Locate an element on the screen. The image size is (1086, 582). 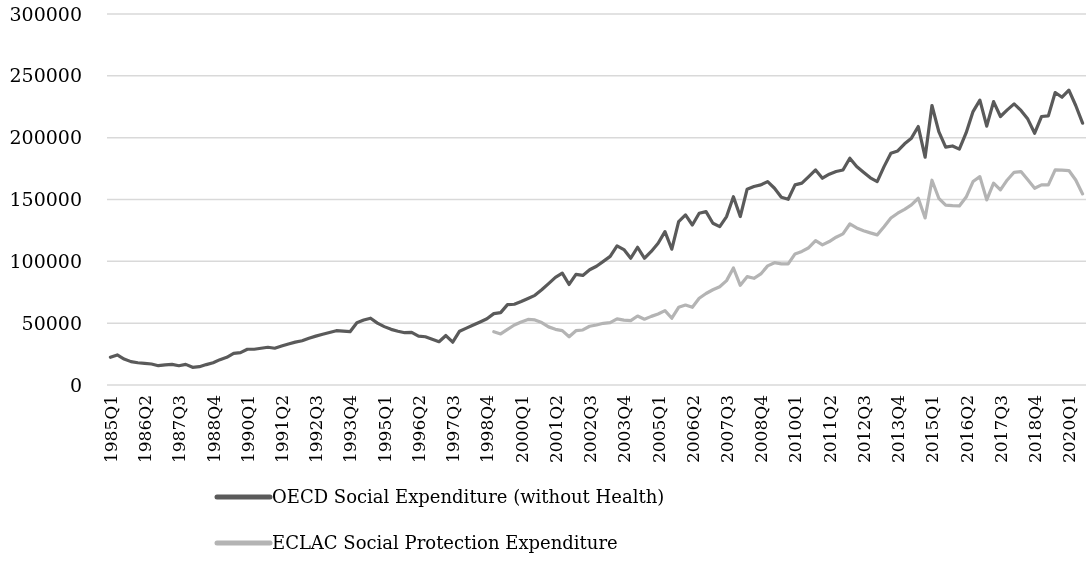
x-tick-label: 2007Q3 is located at coordinates (727, 429).